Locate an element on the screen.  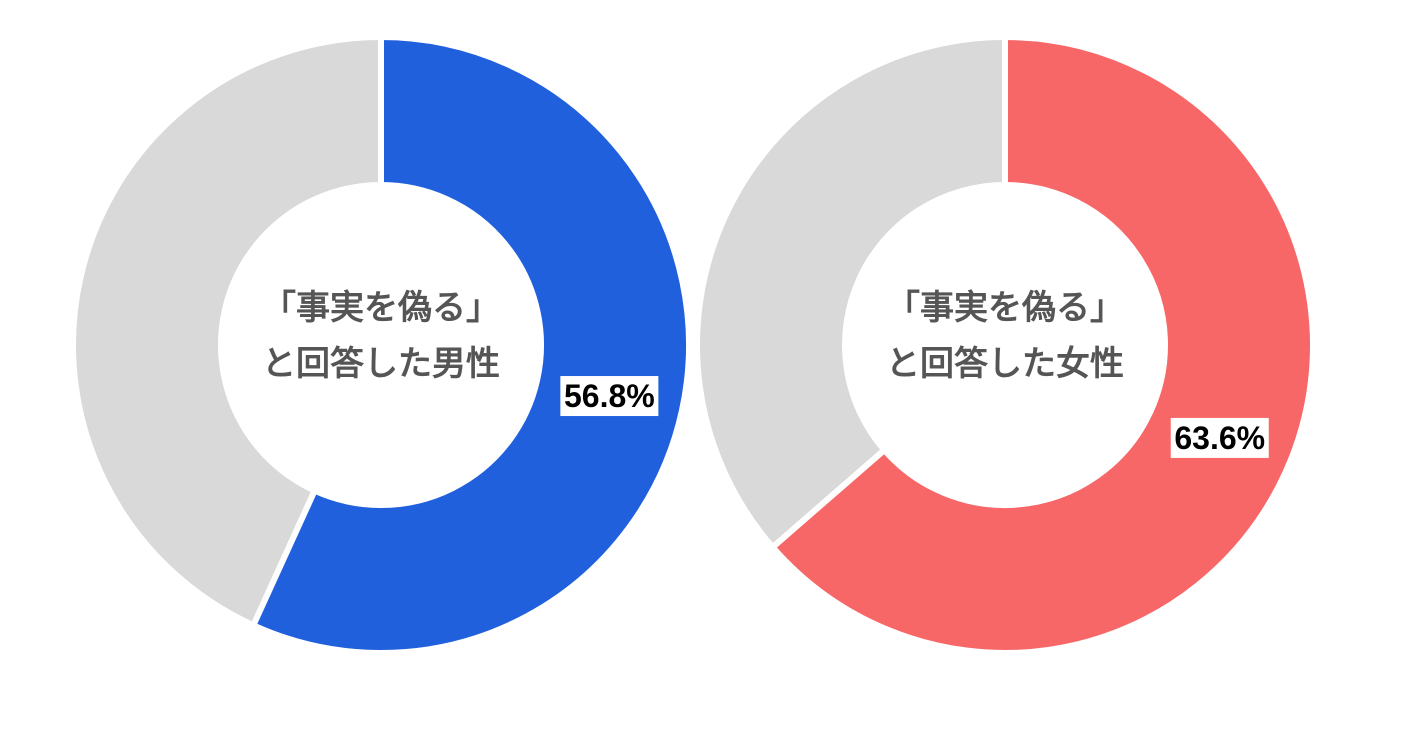
center-label-line2: と回答した女性 is located at coordinates (1005, 364).